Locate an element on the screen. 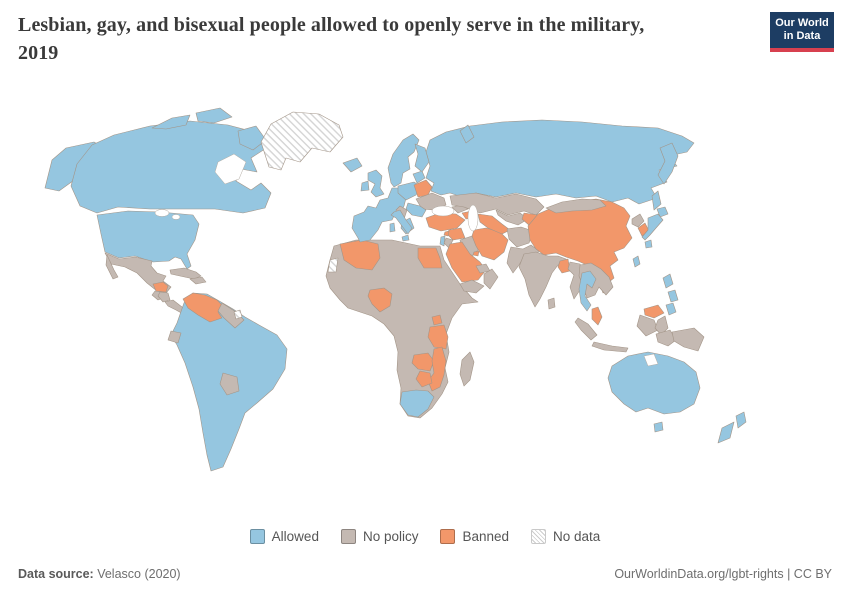  country-nicaragua is located at coordinates (164, 297).